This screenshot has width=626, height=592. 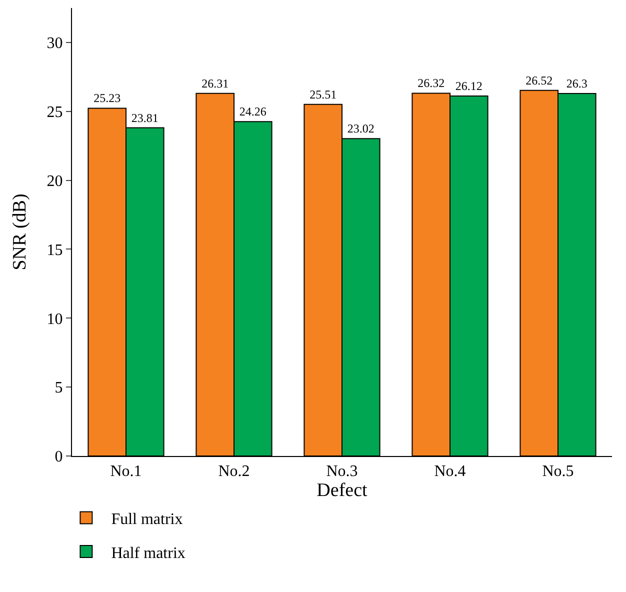 What do you see at coordinates (558, 471) in the screenshot?
I see `x-tick-label: No.5` at bounding box center [558, 471].